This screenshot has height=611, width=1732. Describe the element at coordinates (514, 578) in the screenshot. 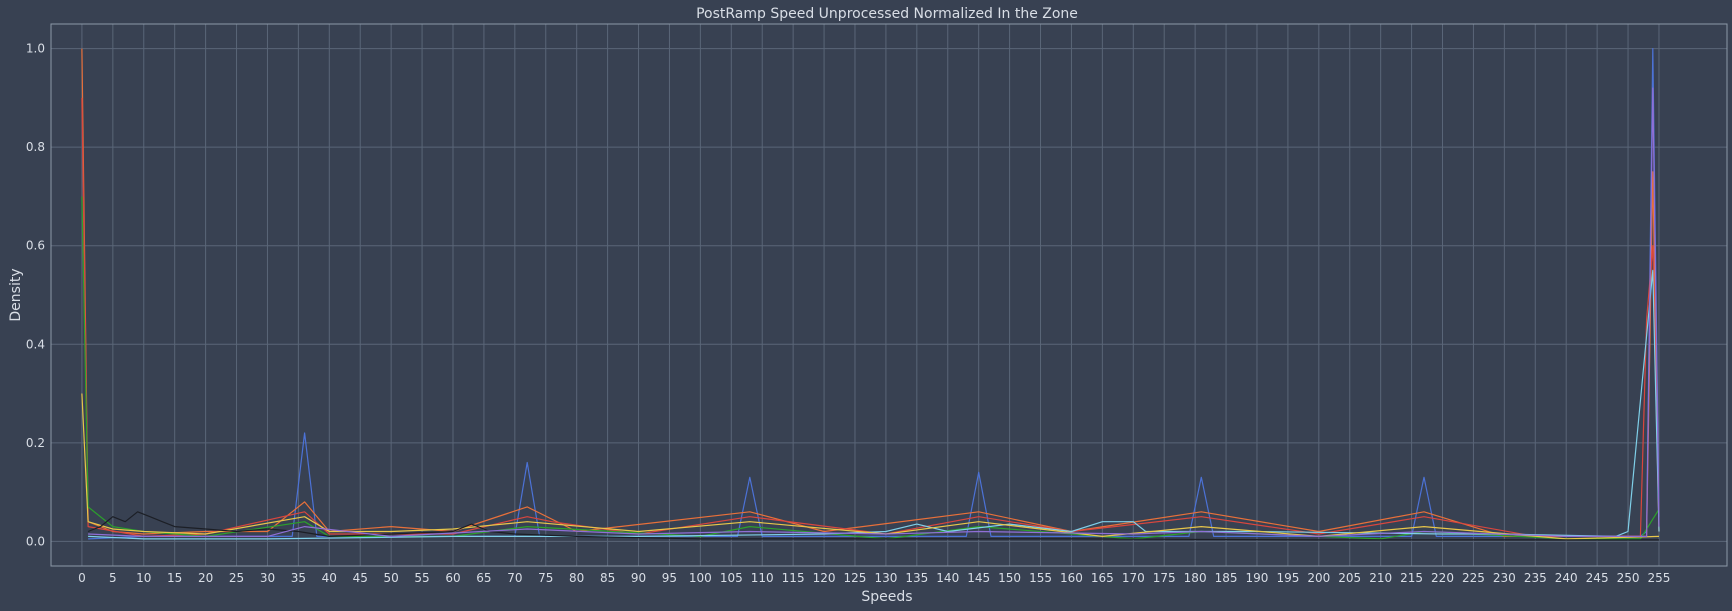

I see `x-tick-label: 70` at that location.